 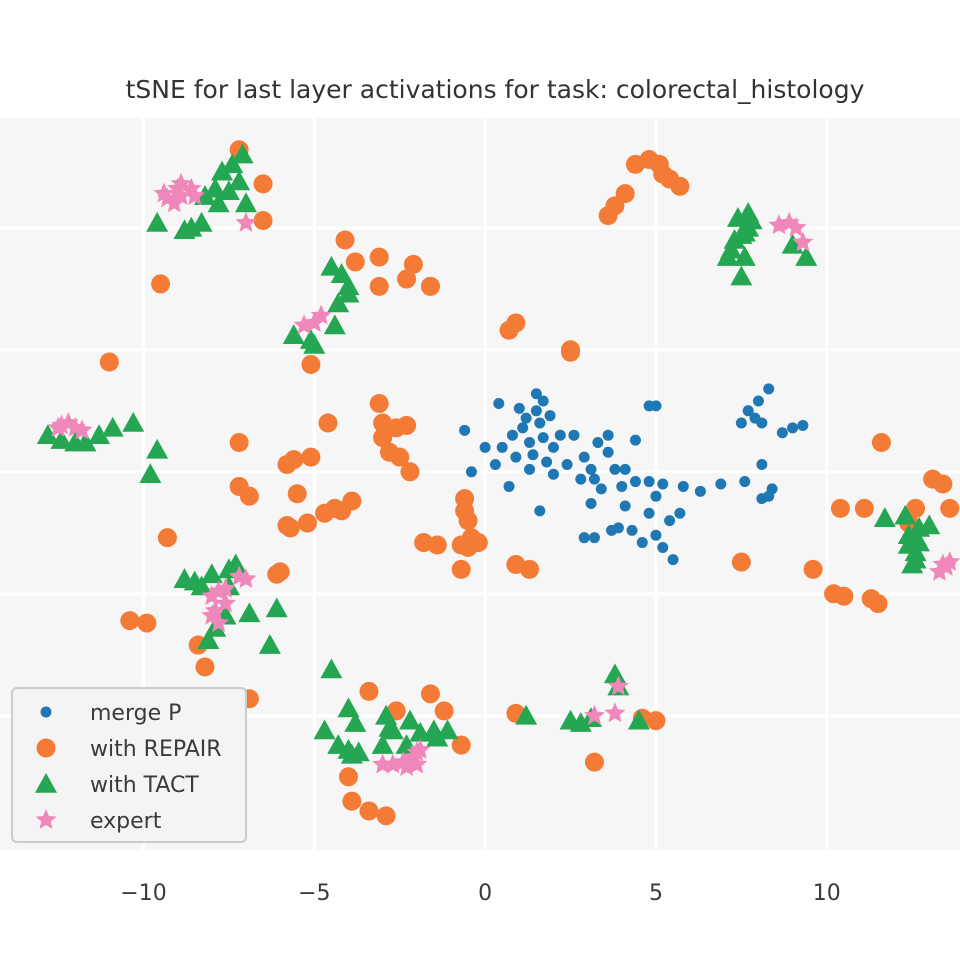 What do you see at coordinates (135, 713) in the screenshot?
I see `legend-label: merge P` at bounding box center [135, 713].